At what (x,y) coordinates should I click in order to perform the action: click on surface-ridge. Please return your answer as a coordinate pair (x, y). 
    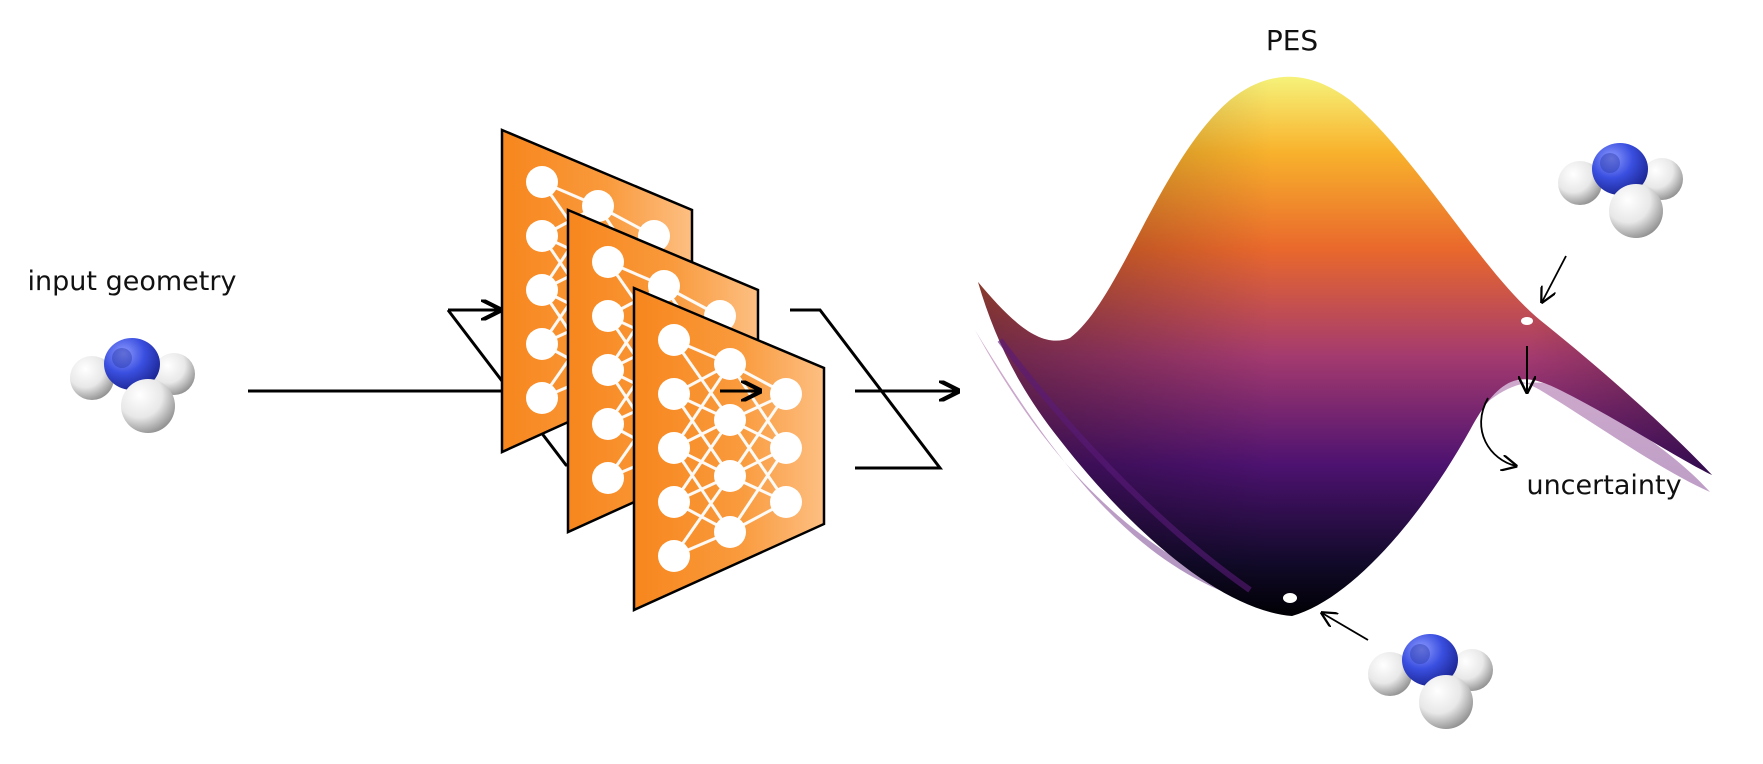
    Looking at the image, I should click on (1124, 465).